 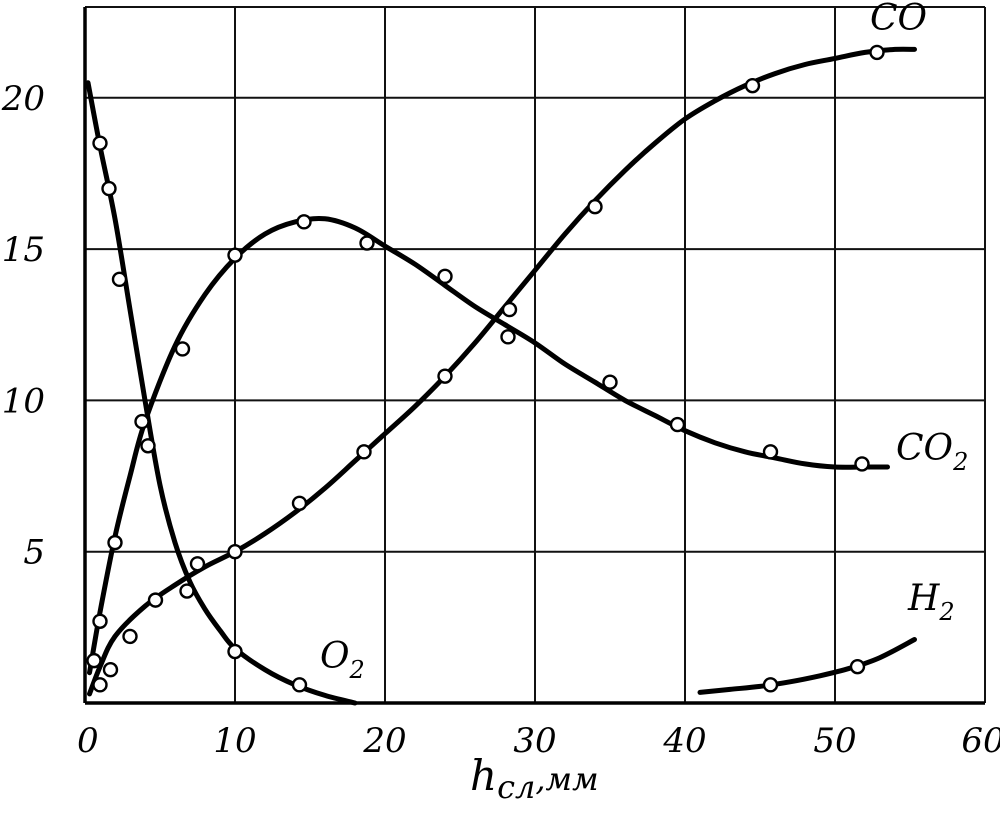 I want to click on y-tick-label-5: 5, so click(x=34, y=553).